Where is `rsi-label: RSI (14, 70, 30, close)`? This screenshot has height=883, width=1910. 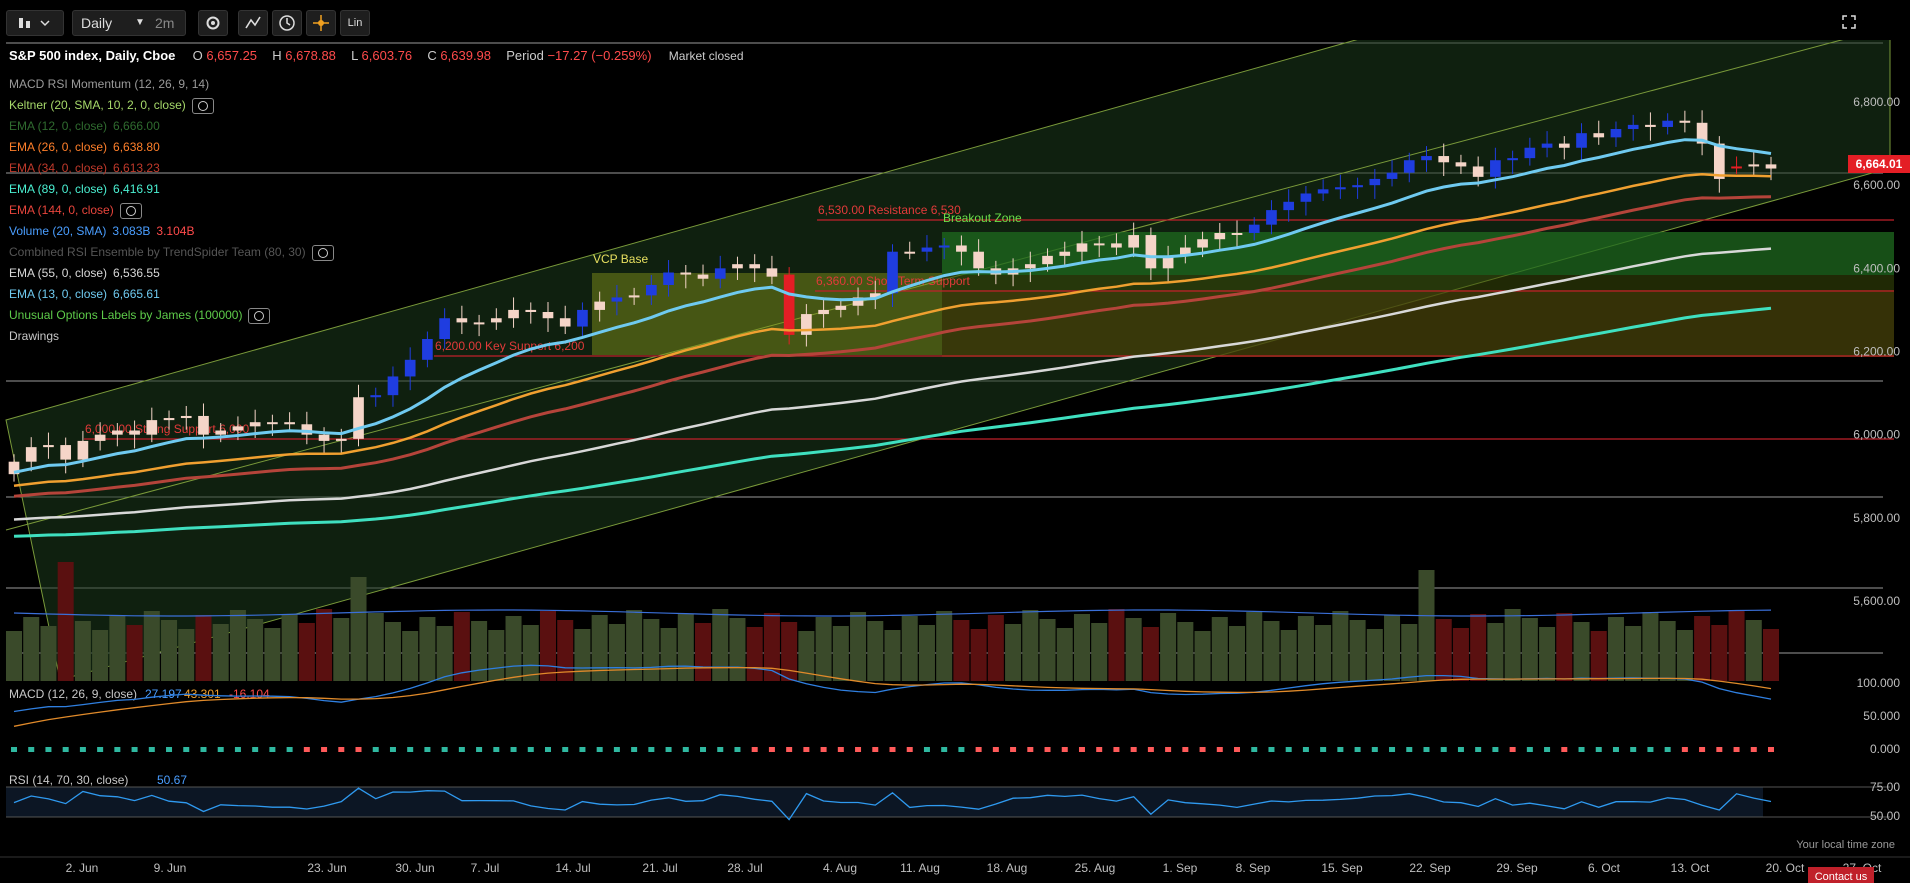
rsi-label: RSI (14, 70, 30, close) is located at coordinates (68, 780).